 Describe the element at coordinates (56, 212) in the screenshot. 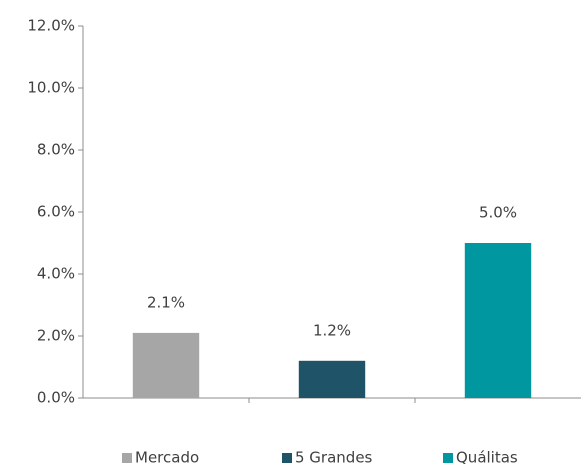

I see `y-tick-label: 6.0%` at that location.